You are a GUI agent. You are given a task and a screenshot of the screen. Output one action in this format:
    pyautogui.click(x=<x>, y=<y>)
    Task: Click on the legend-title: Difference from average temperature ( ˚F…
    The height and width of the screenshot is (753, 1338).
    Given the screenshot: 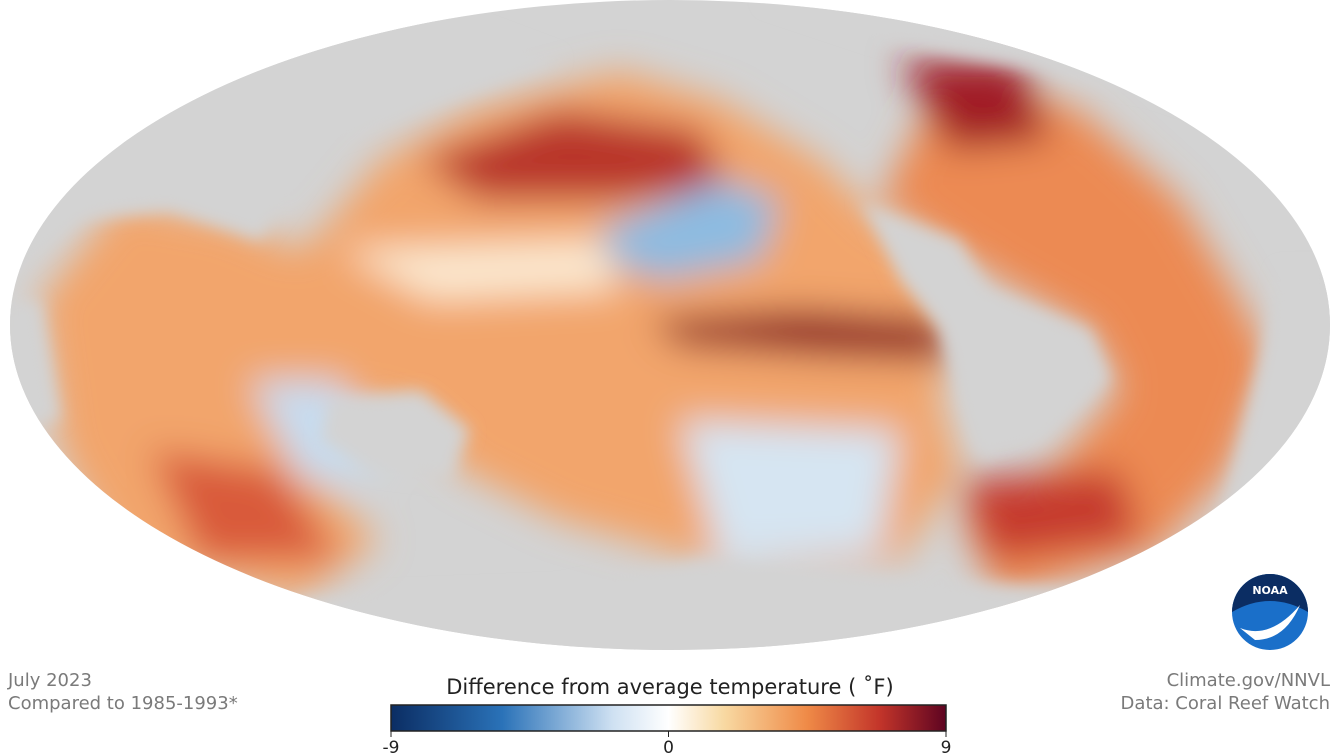 What is the action you would take?
    pyautogui.click(x=669, y=687)
    